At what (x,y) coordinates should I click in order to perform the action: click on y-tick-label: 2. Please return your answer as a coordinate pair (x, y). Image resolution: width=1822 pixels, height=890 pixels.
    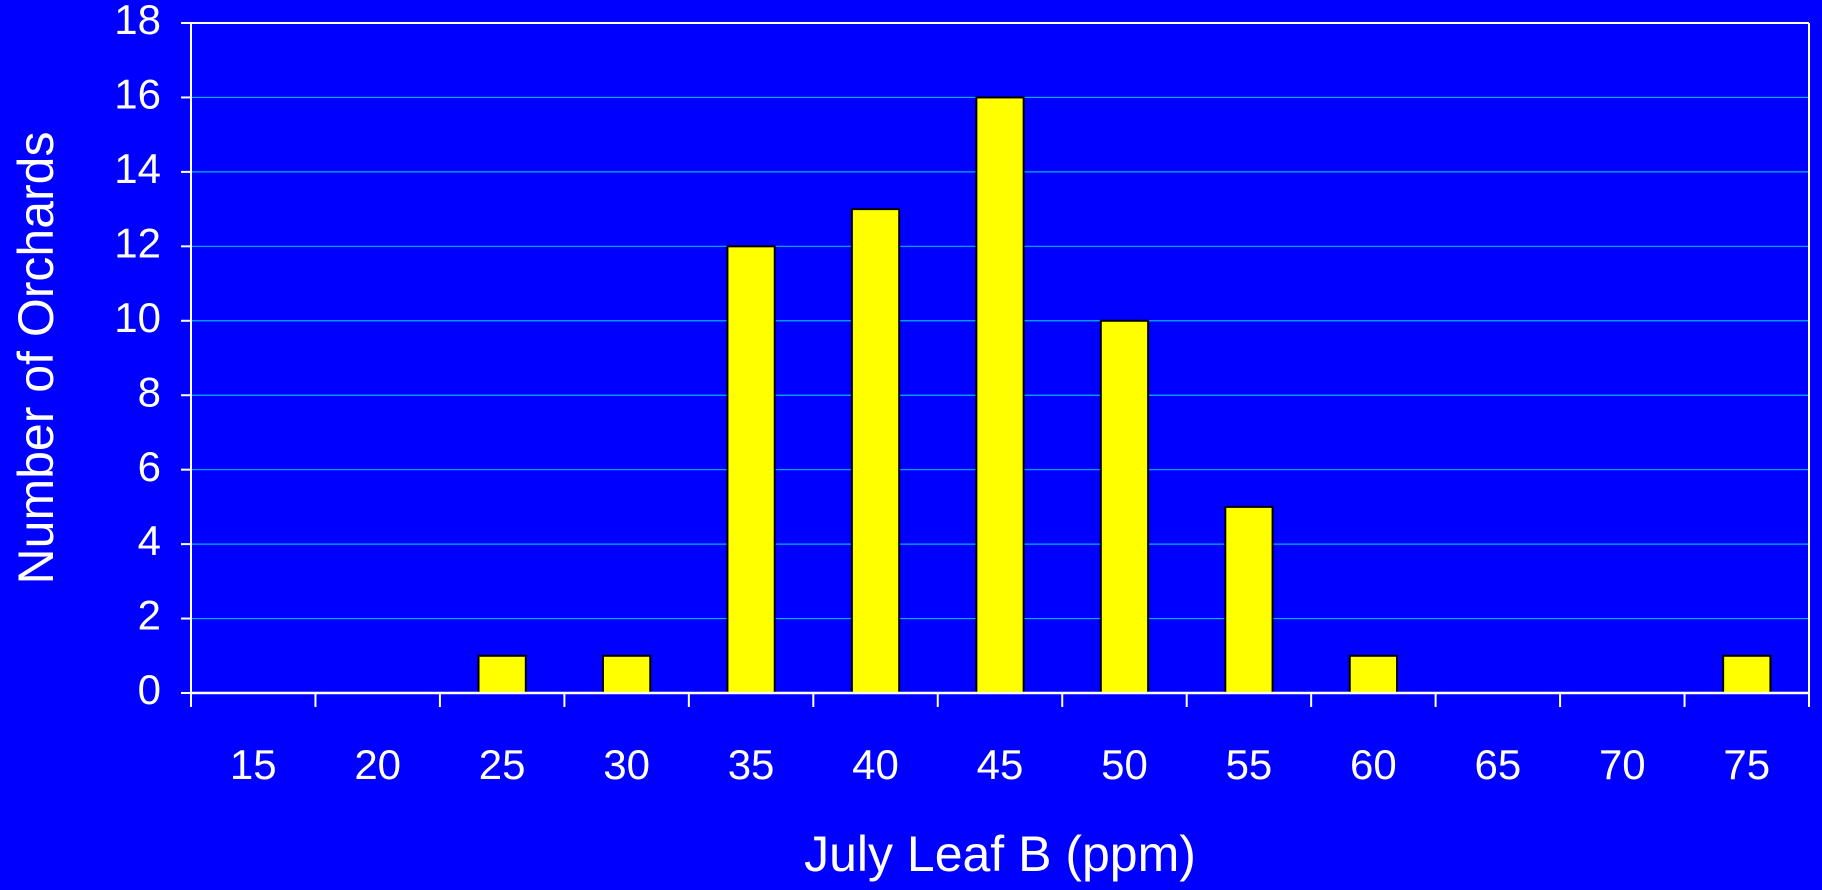
    Looking at the image, I should click on (149, 615).